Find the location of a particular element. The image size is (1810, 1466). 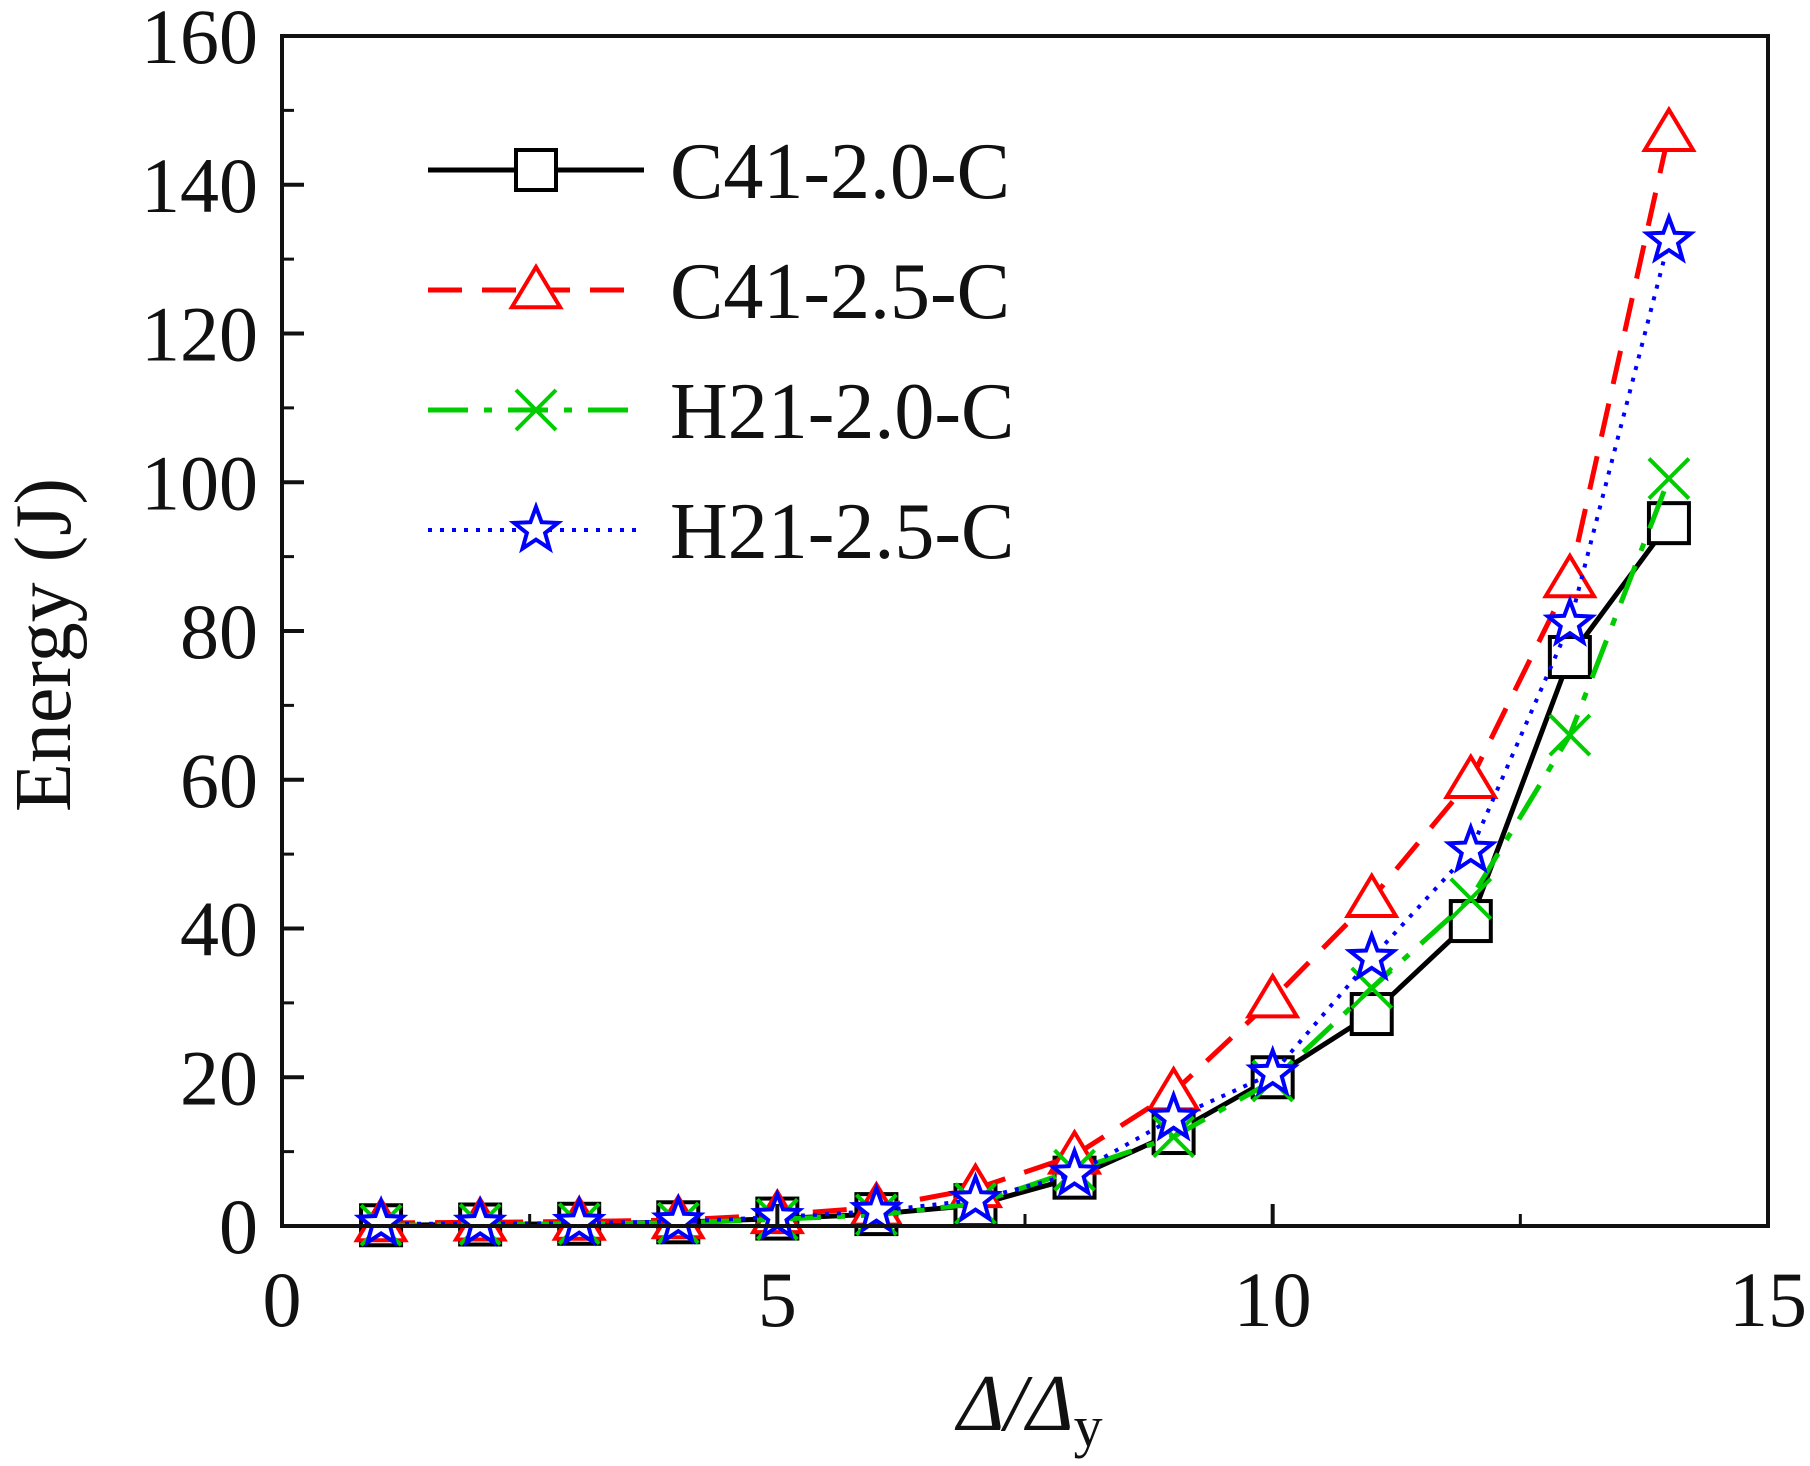

x-axis-label-subscript: y is located at coordinates (1088, 1426).